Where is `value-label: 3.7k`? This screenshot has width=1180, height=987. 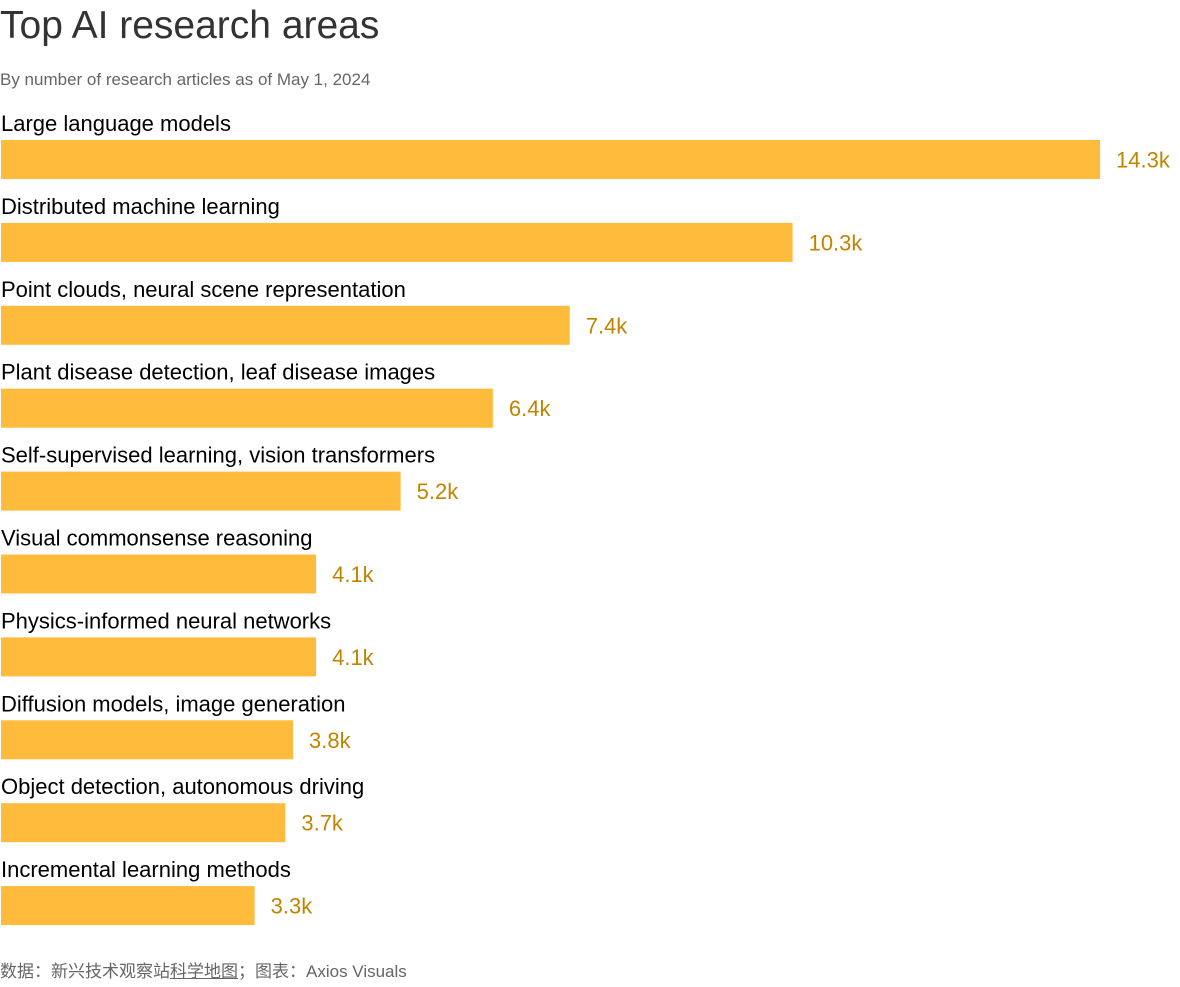
value-label: 3.7k is located at coordinates (322, 823).